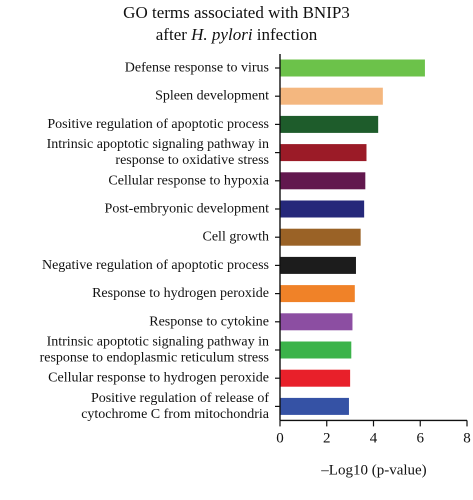 This screenshot has width=473, height=500. Describe the element at coordinates (209, 321) in the screenshot. I see `category-label-10: Response to cytokine` at that location.